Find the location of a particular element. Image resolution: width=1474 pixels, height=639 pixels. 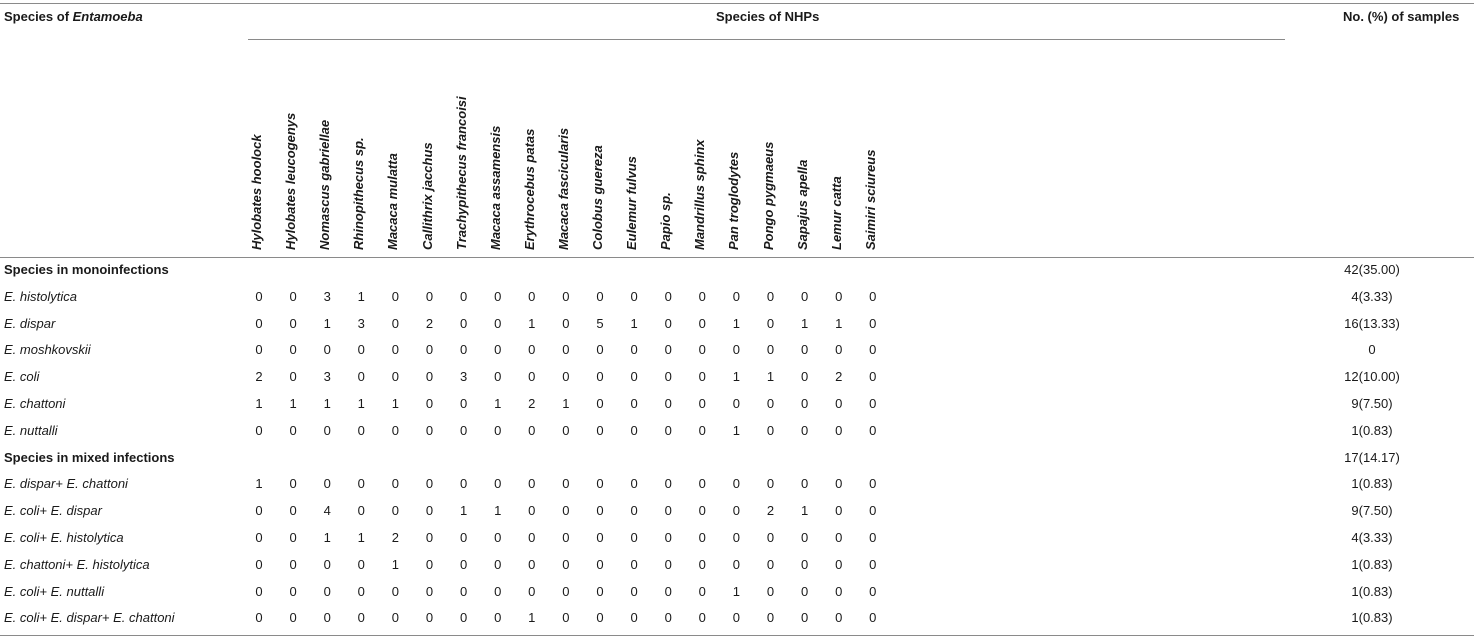

nhp-column-label: Rhinopithecus sp. is located at coordinates (359, 193).